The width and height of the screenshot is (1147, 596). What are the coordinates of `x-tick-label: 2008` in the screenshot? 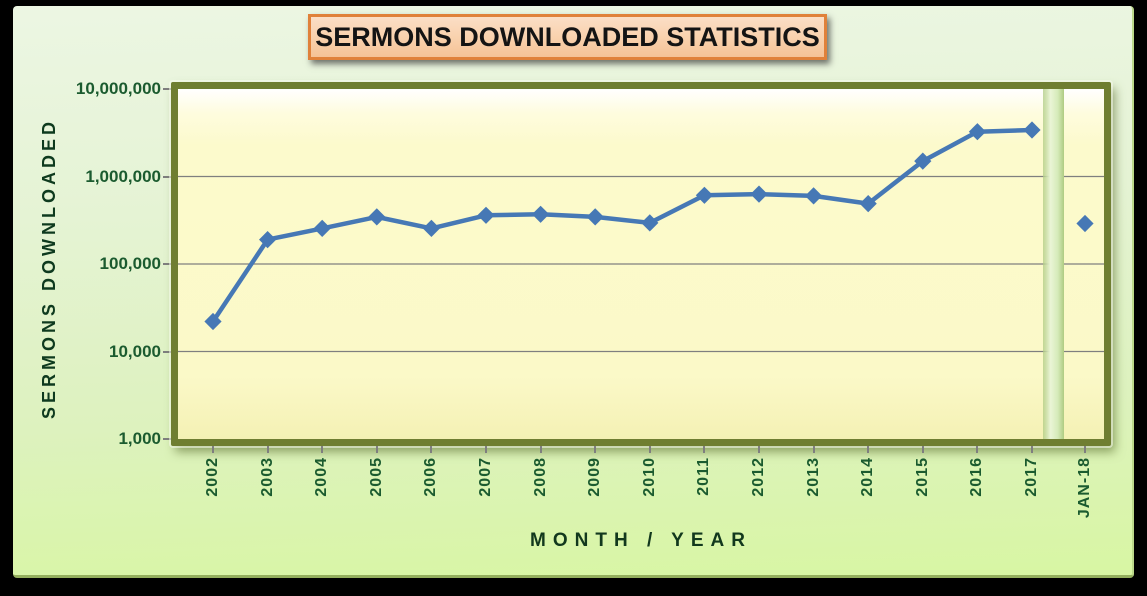 It's located at (540, 477).